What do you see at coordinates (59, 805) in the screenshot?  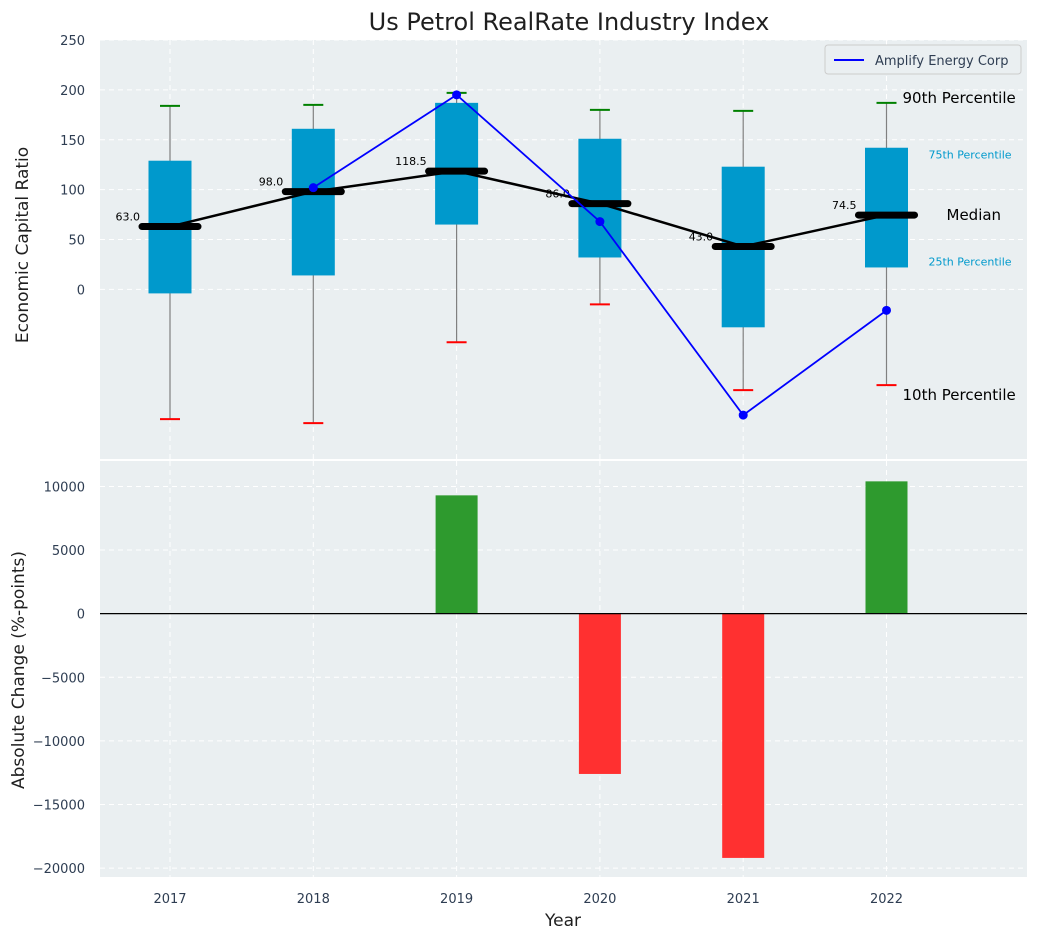 I see `bottom-y-tick-label: −15000` at bounding box center [59, 805].